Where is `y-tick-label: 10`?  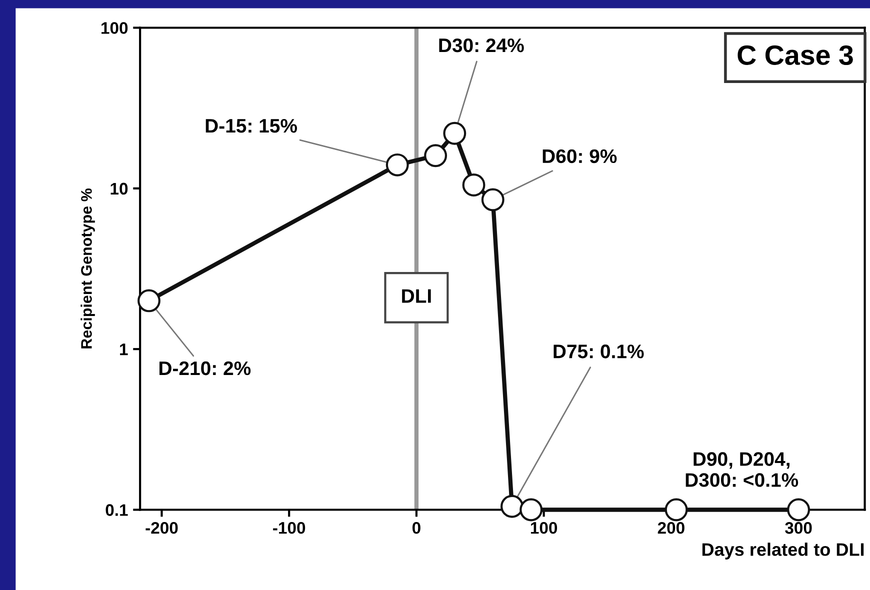
y-tick-label: 10 is located at coordinates (119, 188).